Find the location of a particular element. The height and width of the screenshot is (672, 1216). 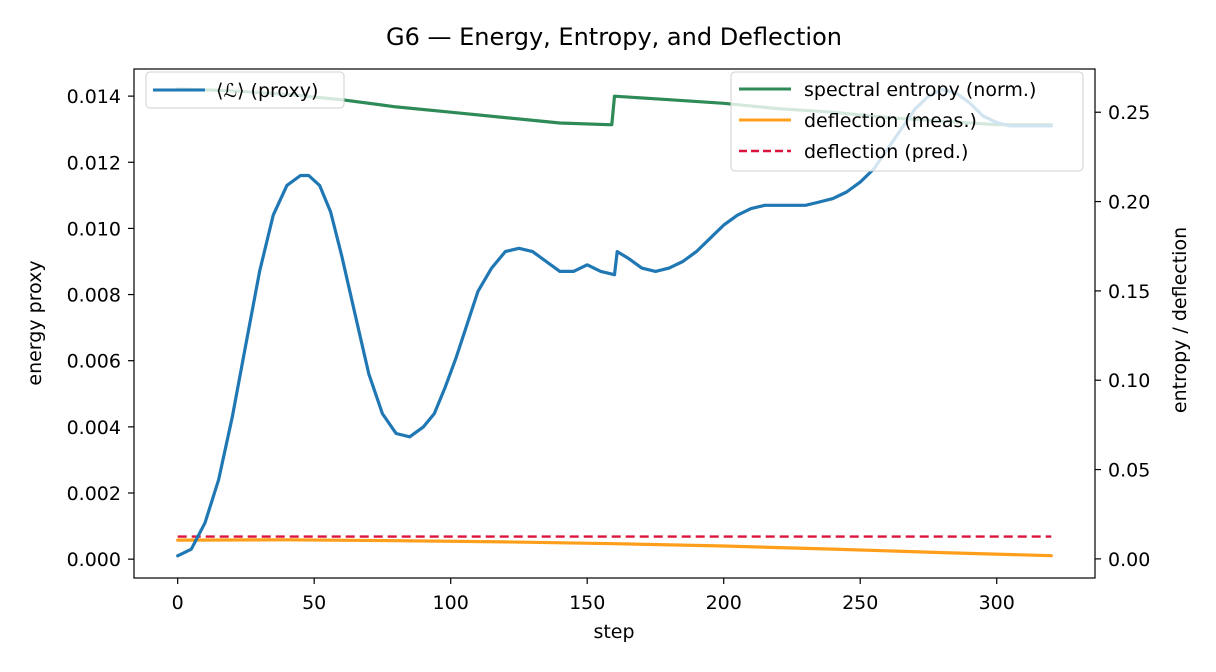

y-left-tick-label: 0.012 is located at coordinates (94, 163).